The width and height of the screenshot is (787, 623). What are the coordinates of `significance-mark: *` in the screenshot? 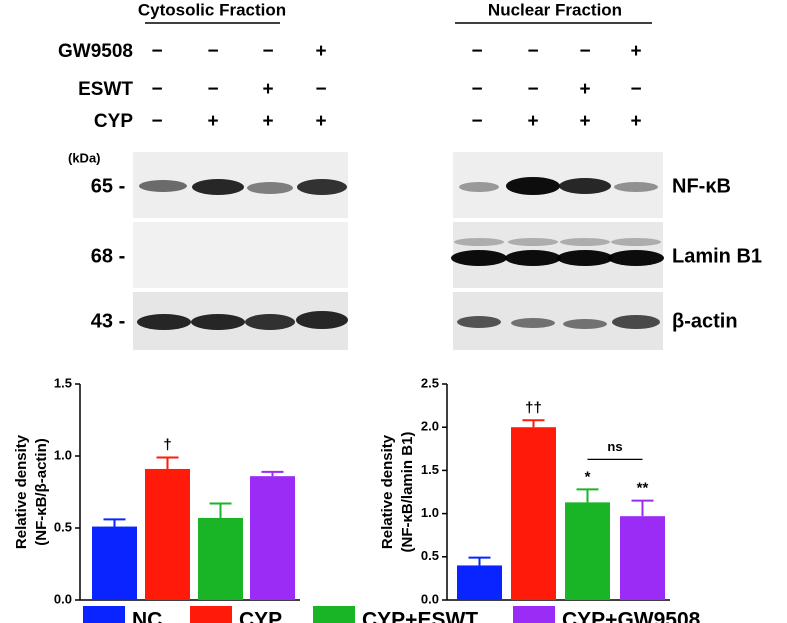 It's located at (588, 476).